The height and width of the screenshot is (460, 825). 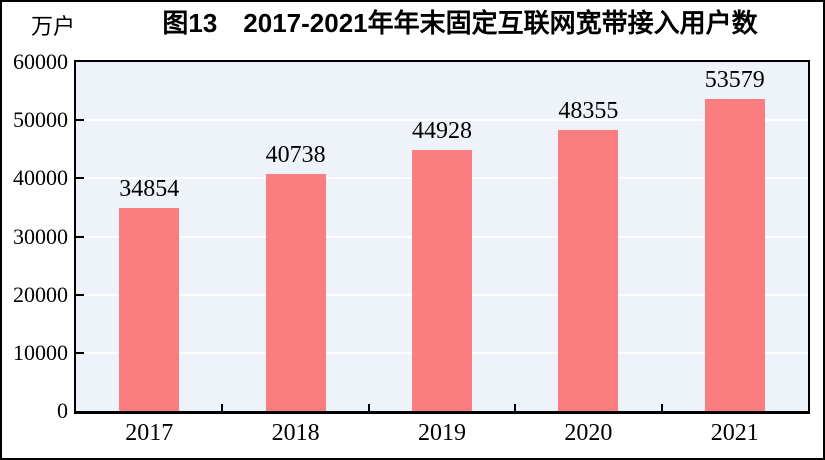 I want to click on bar-value-label: 44928, so click(x=441, y=130).